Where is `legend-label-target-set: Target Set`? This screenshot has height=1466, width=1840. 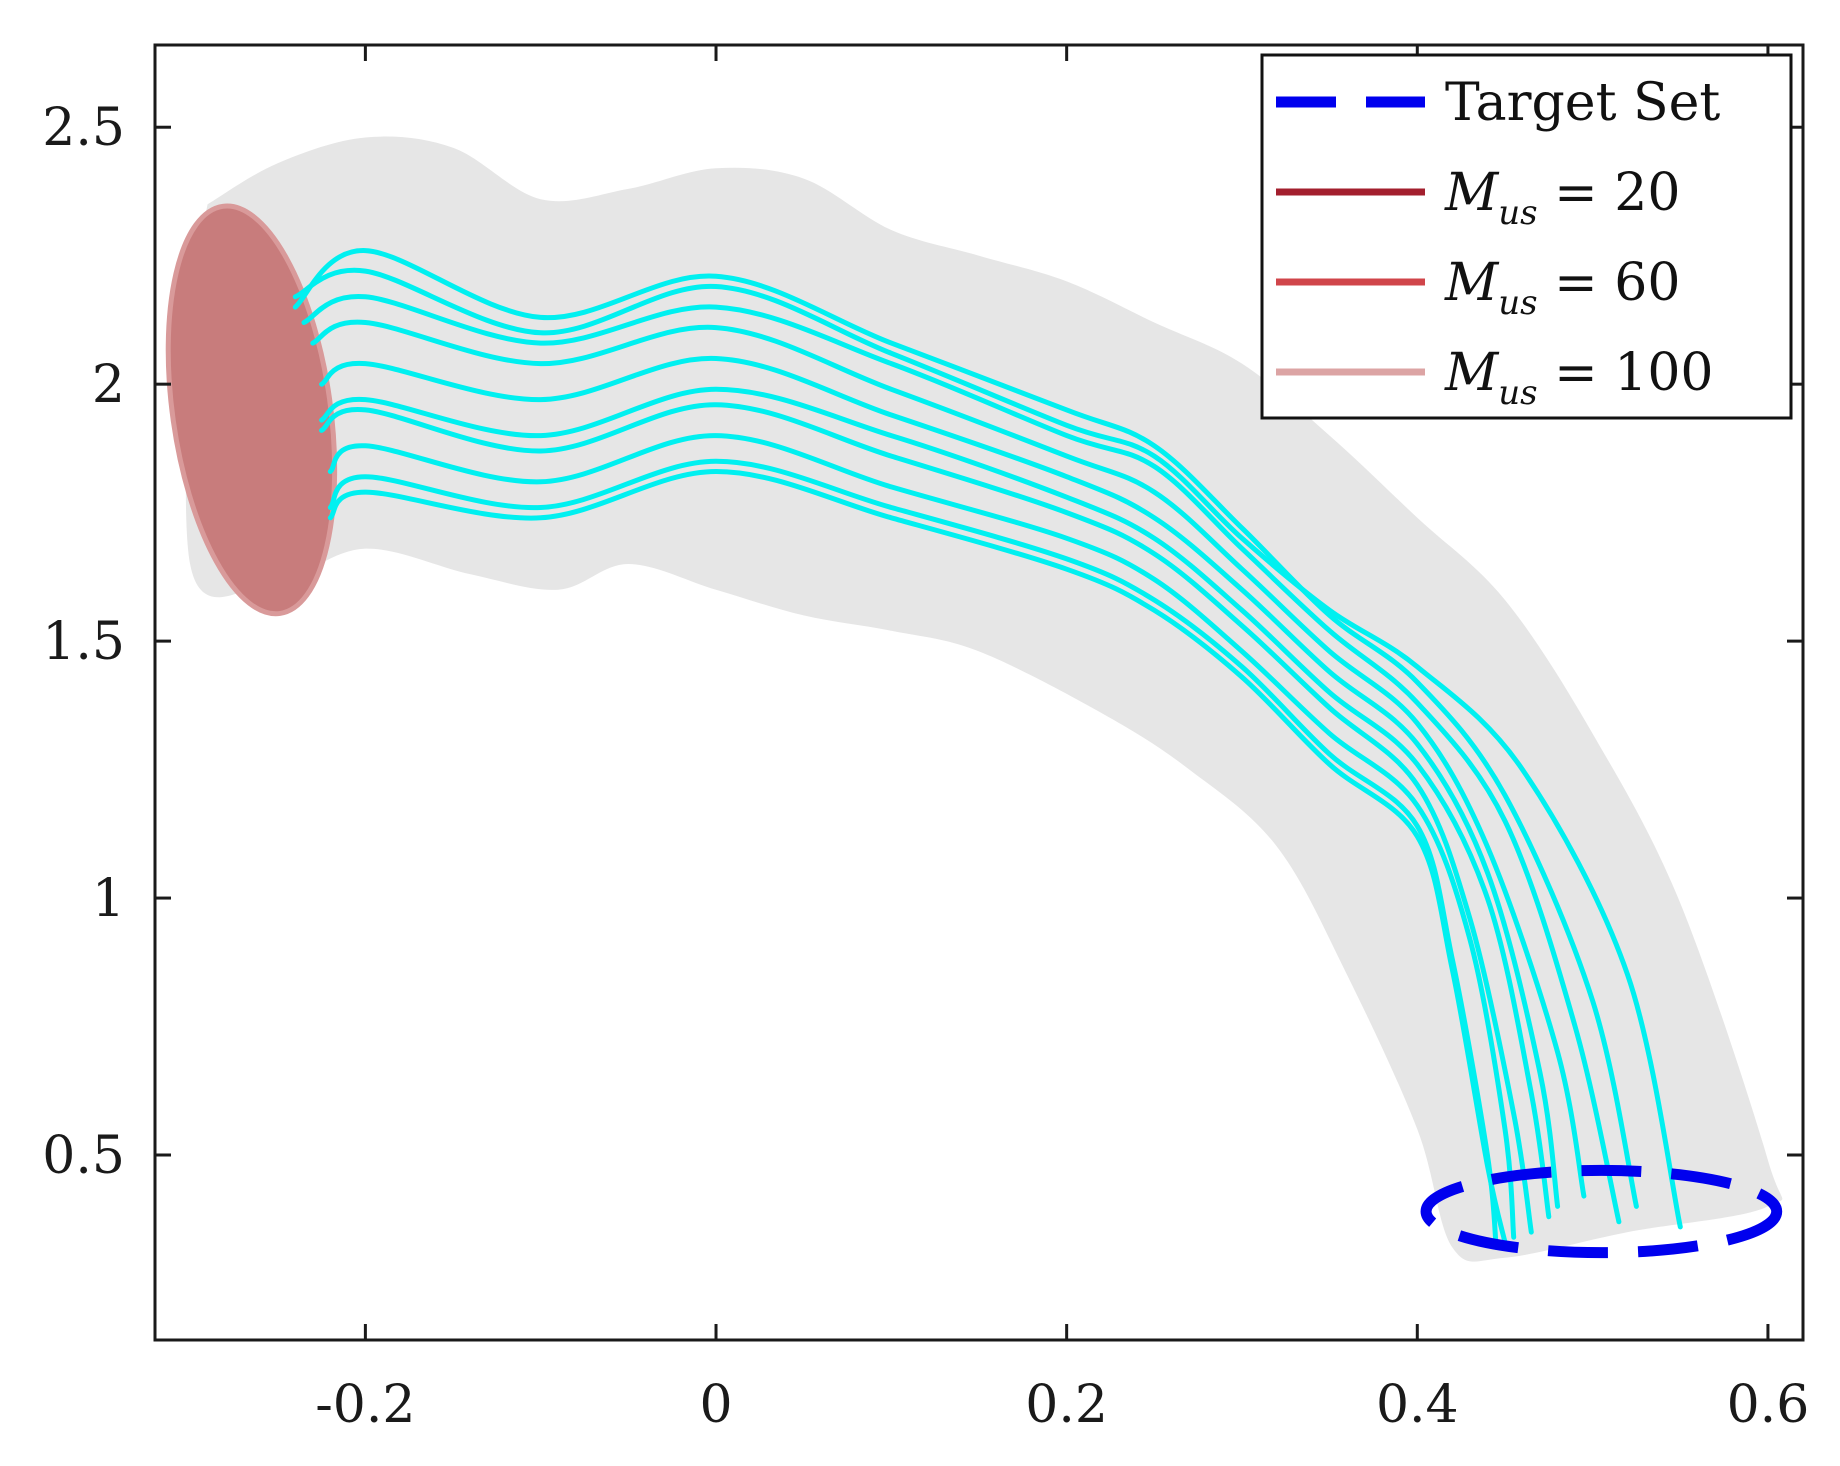 legend-label-target-set: Target Set is located at coordinates (1582, 103).